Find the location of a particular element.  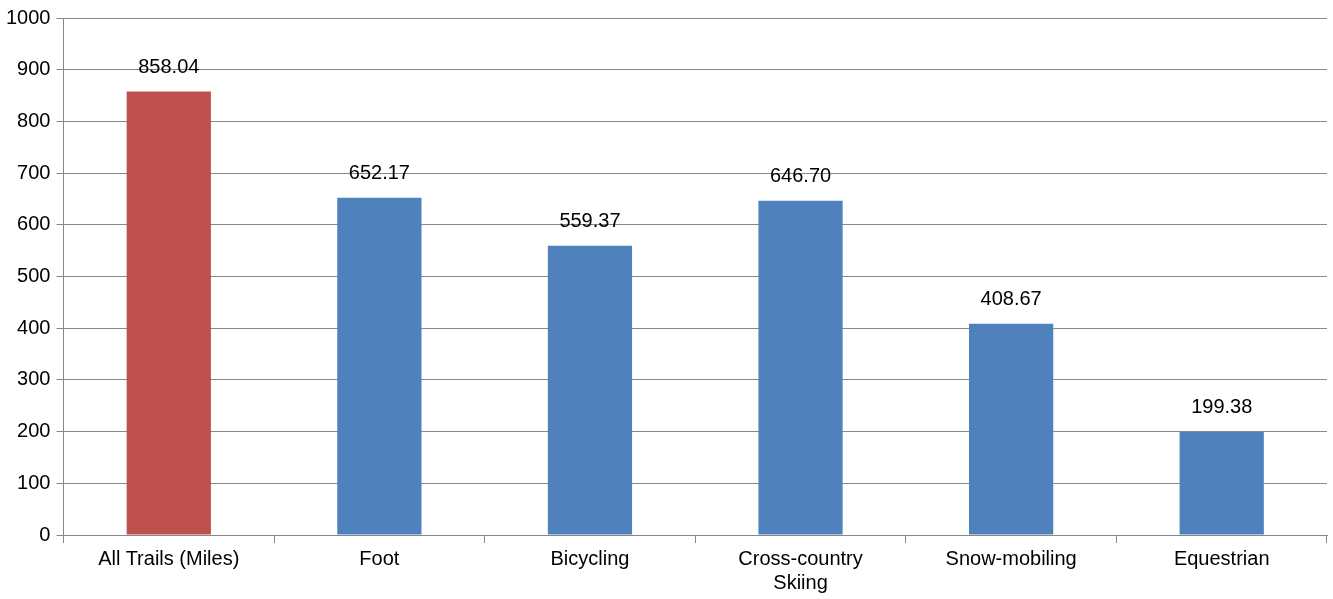

y-tick-label: 100 is located at coordinates (34, 481).